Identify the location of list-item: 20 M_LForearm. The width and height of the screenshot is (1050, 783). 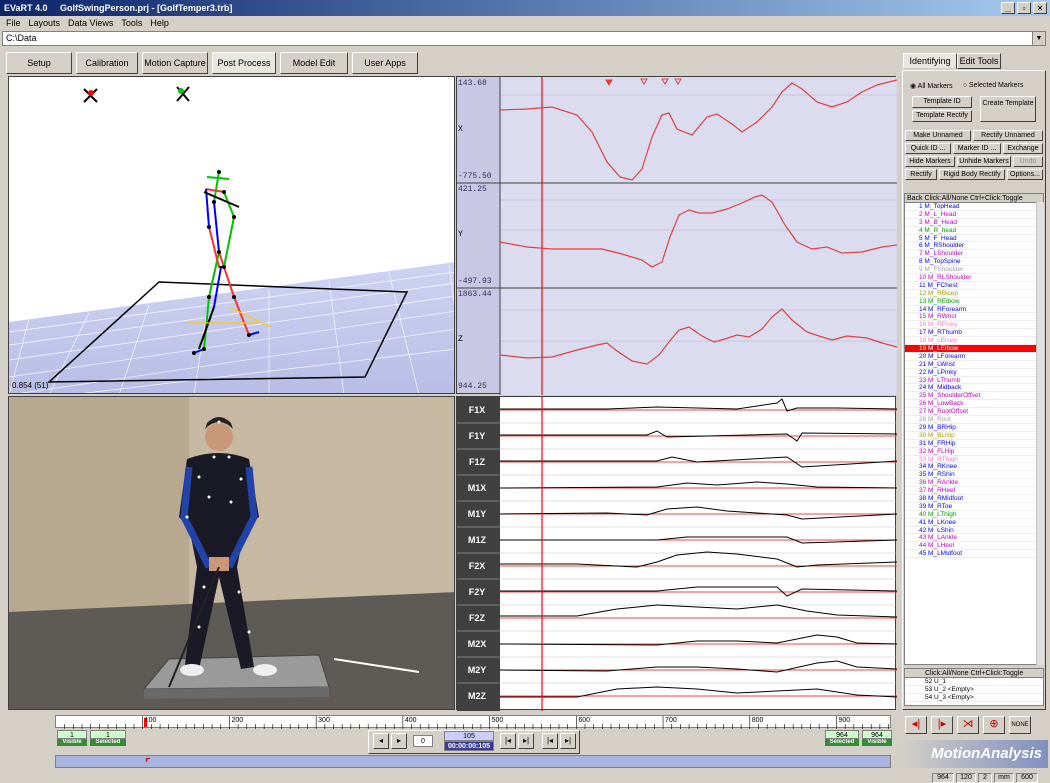
(974, 357).